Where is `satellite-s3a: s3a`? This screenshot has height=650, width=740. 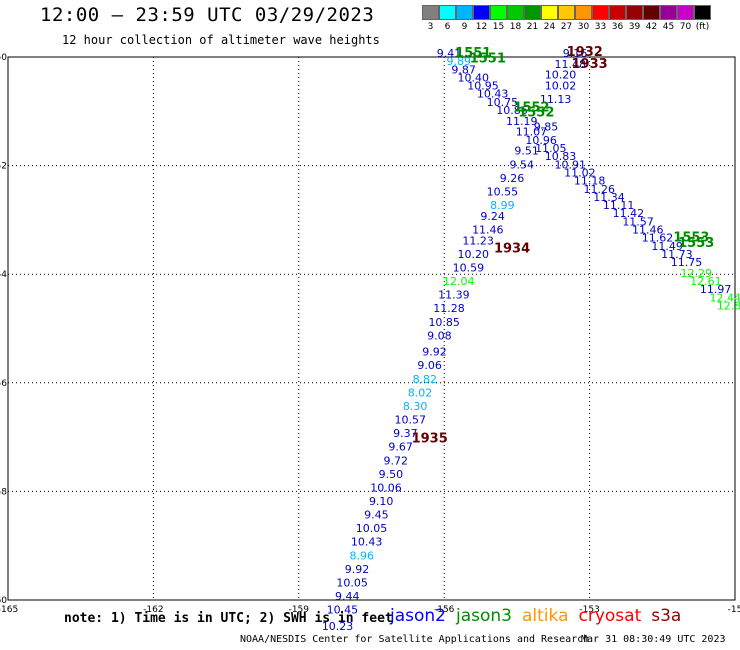 satellite-s3a: s3a is located at coordinates (666, 616).